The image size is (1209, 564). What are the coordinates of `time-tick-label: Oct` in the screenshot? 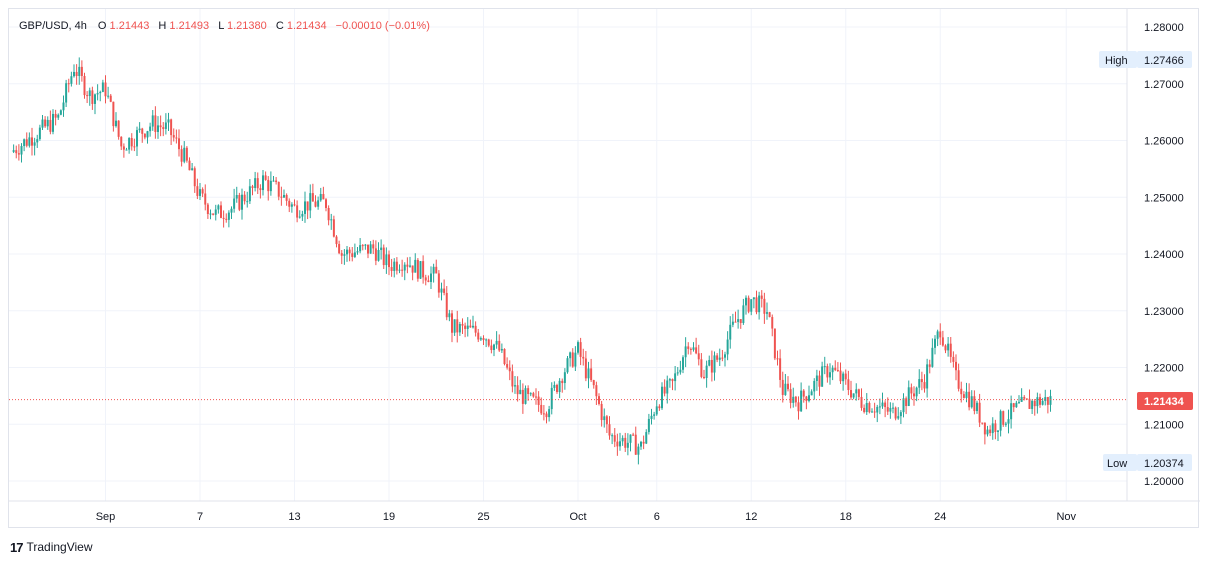 It's located at (577, 517).